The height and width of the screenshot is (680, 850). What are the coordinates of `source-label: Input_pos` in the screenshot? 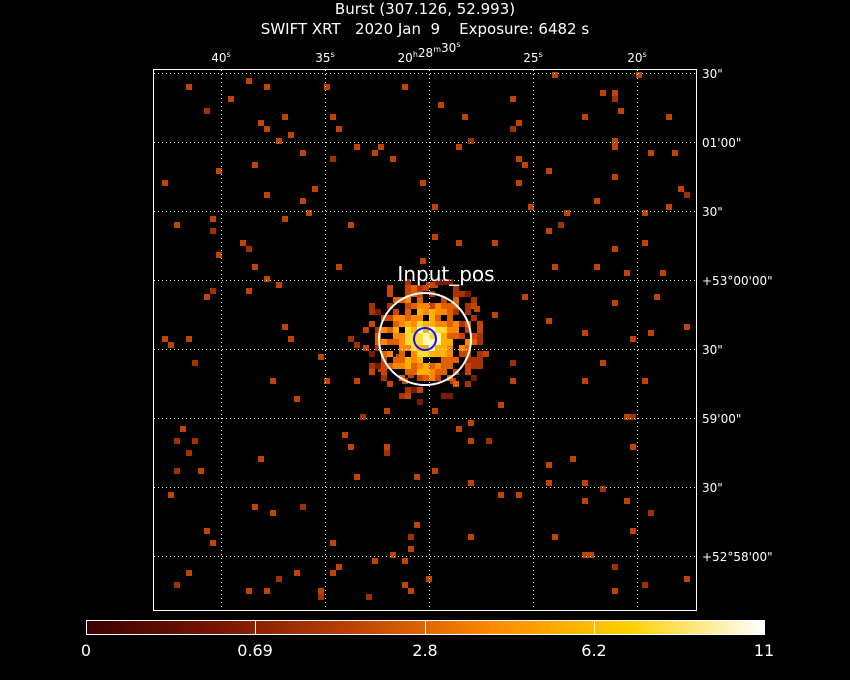 It's located at (445, 274).